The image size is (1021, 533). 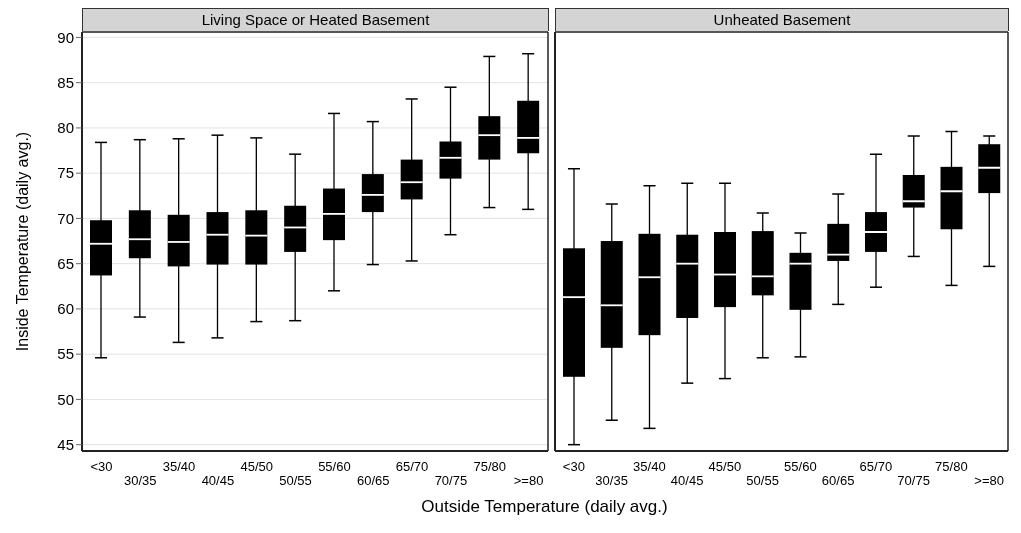 I want to click on y-tick-label: 80, so click(x=65, y=128).